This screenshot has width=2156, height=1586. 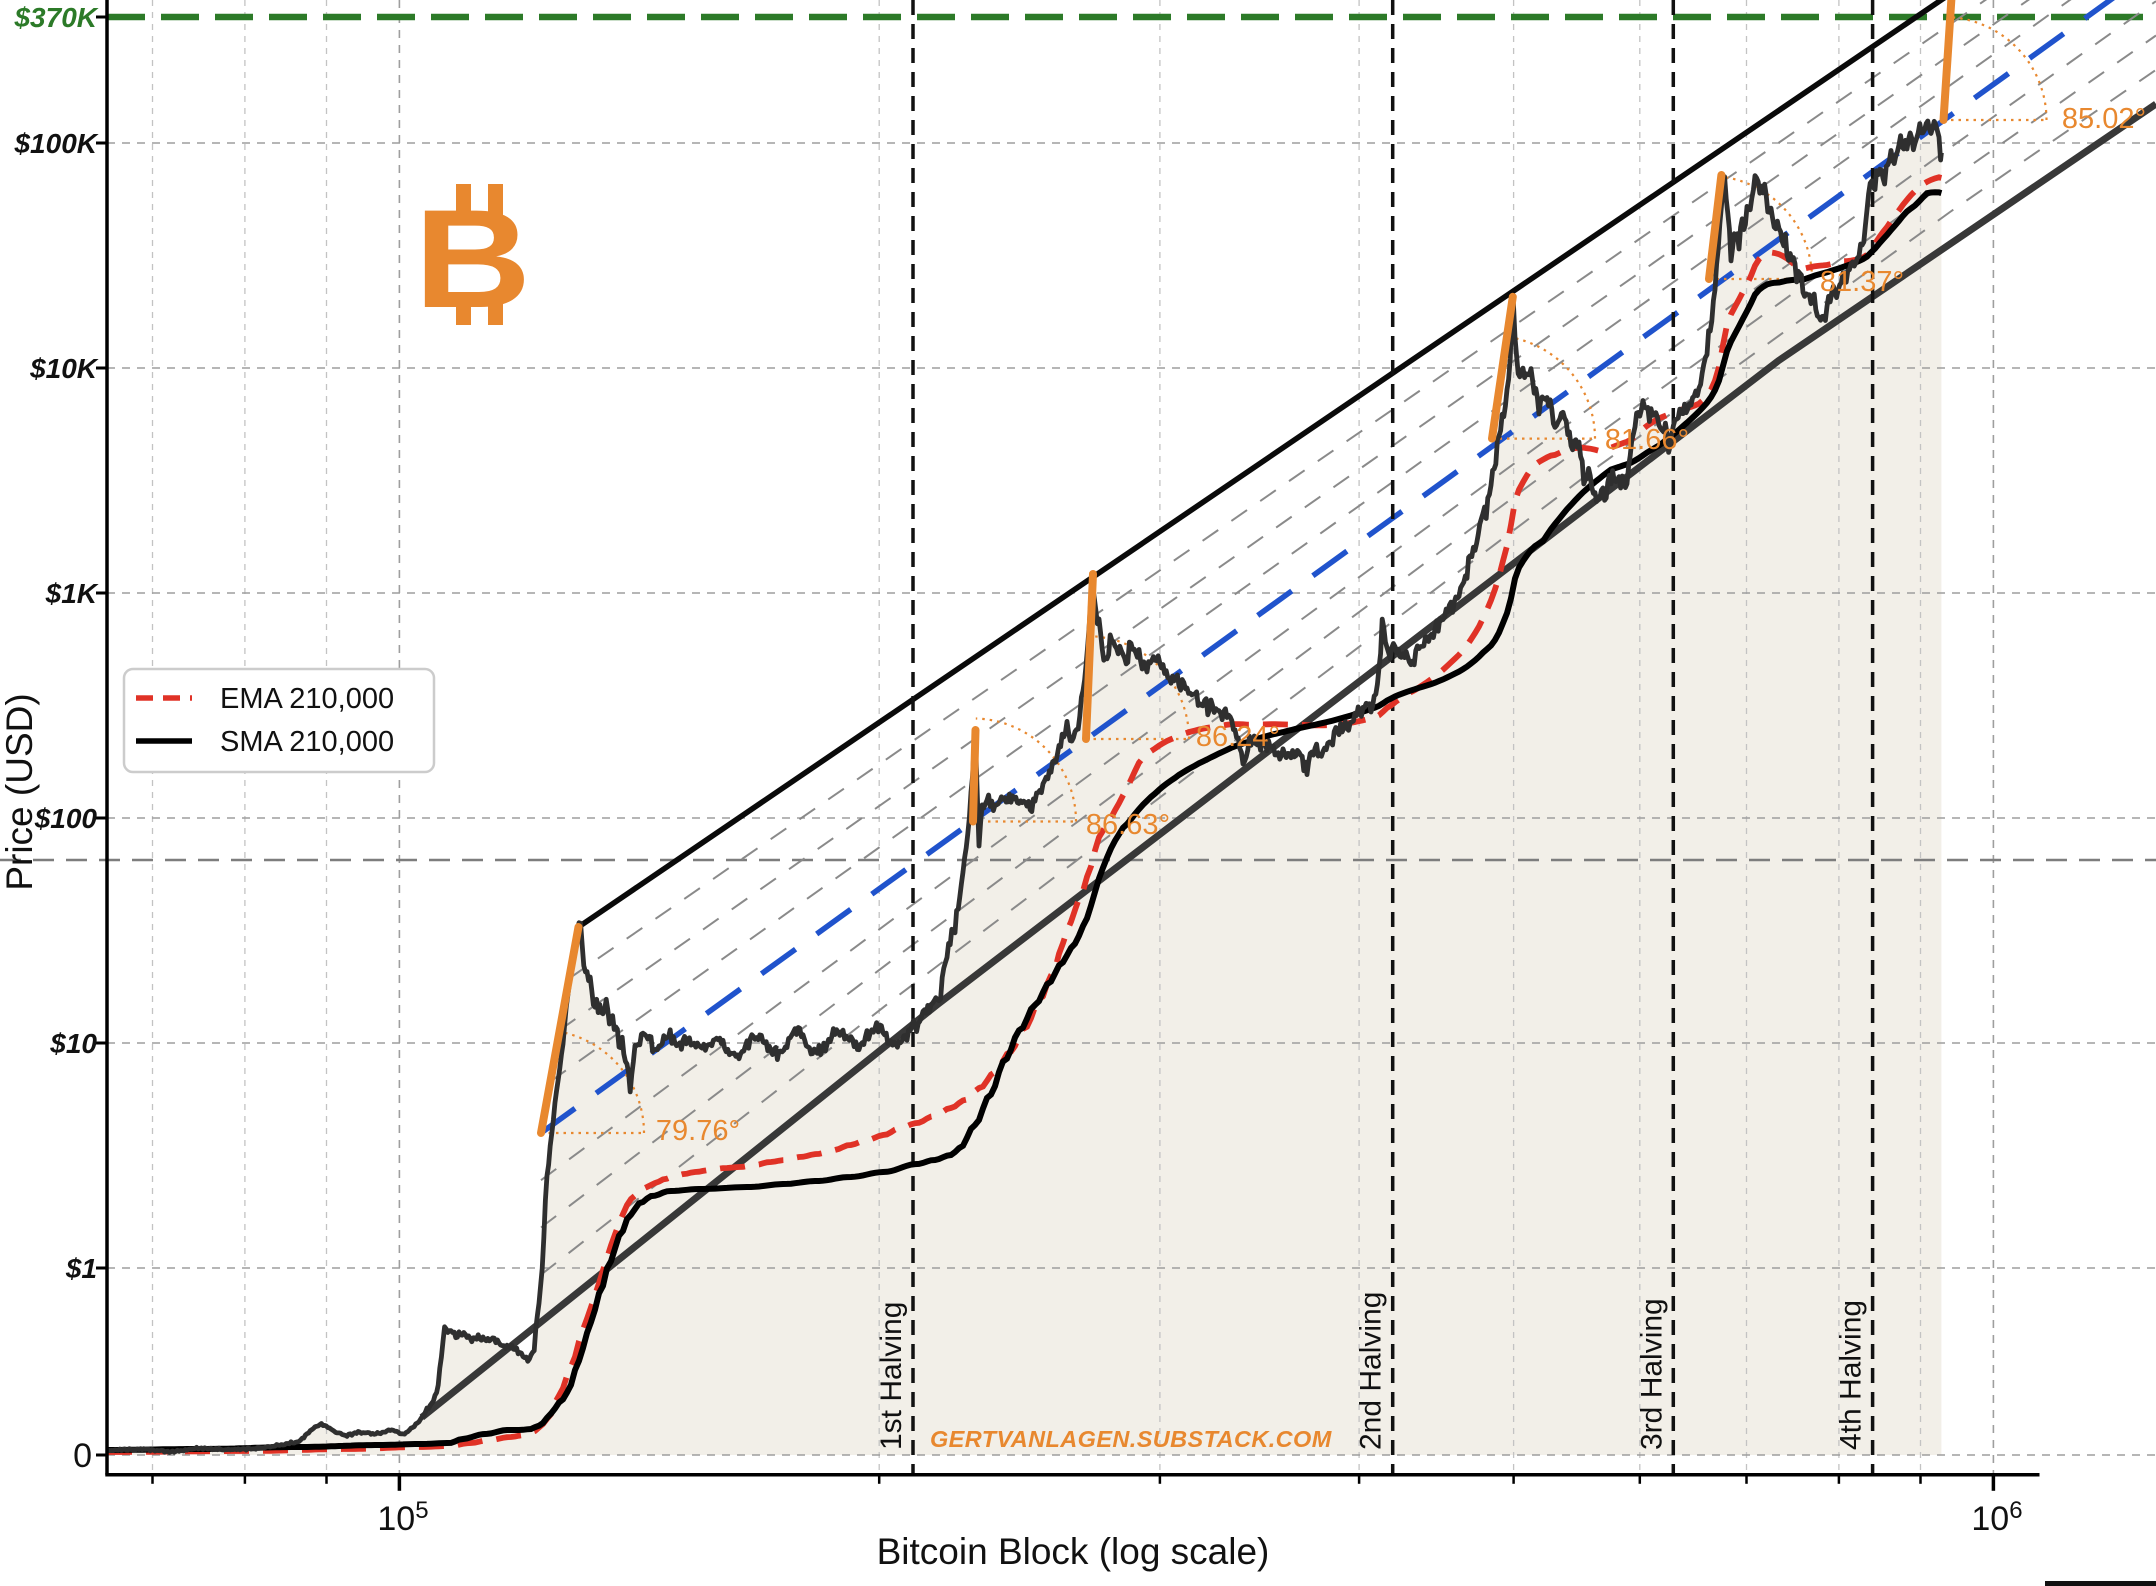 I want to click on svg-text: EMA 210,000, so click(x=307, y=699).